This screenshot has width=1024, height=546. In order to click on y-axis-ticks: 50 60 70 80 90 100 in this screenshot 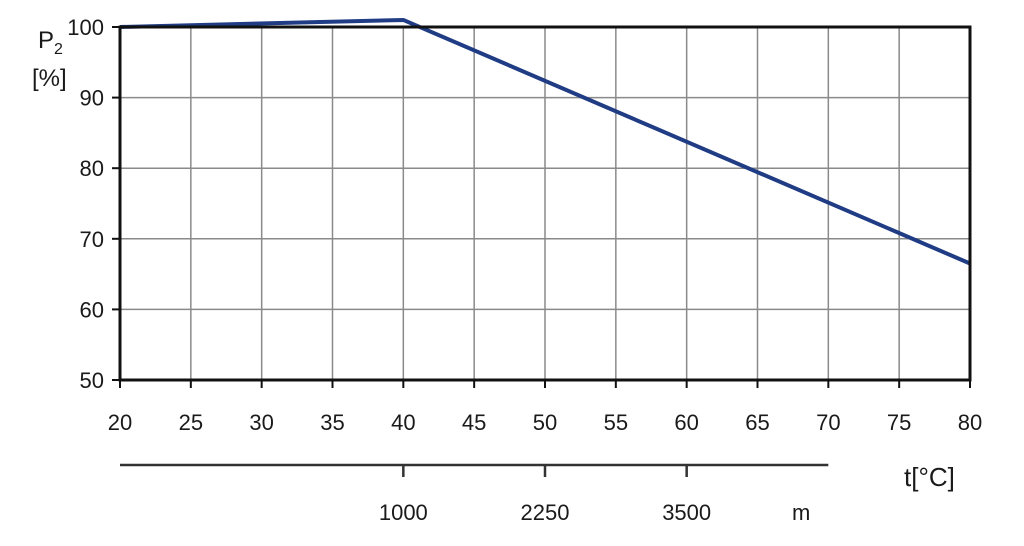, I will do `click(93, 204)`.